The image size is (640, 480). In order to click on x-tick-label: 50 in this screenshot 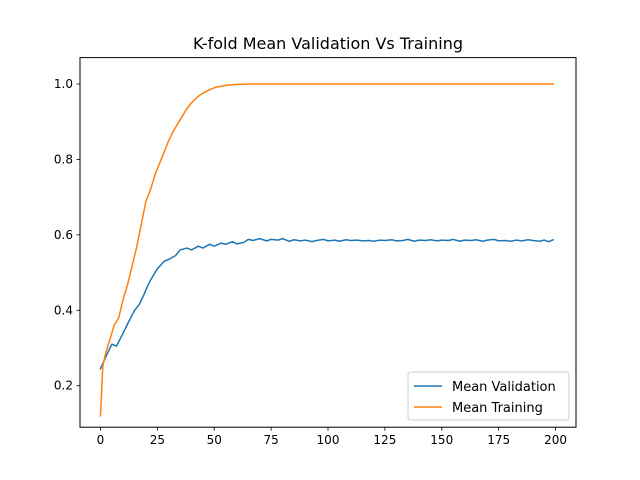, I will do `click(214, 440)`.